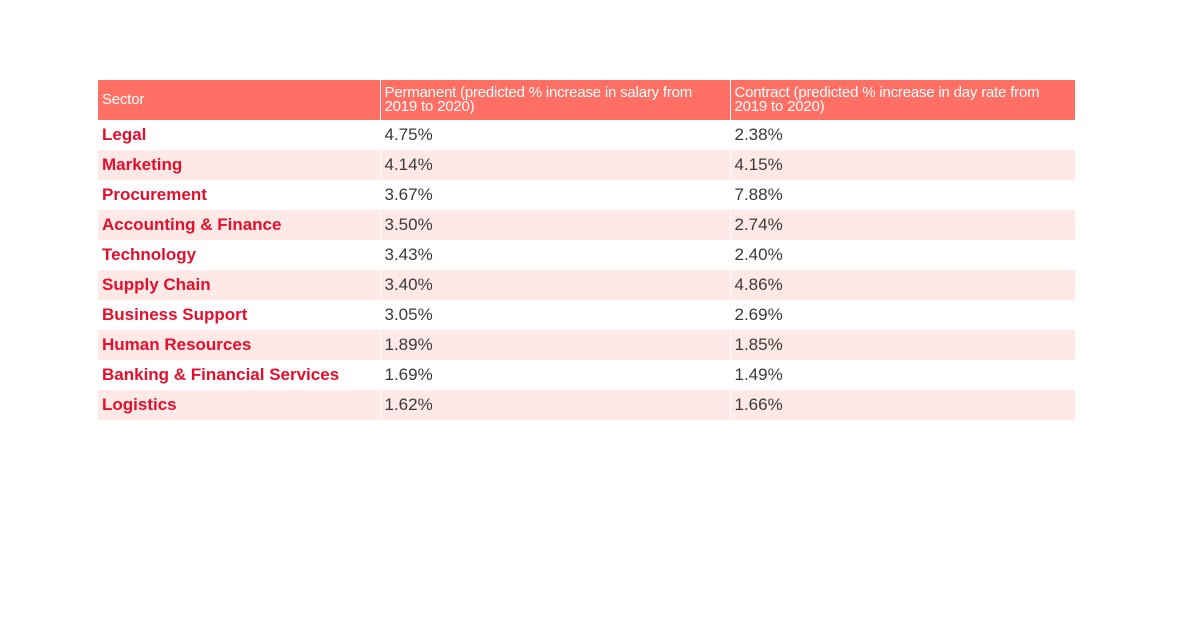 The width and height of the screenshot is (1200, 628). What do you see at coordinates (554, 225) in the screenshot?
I see `permanent-cell: 3.50%` at bounding box center [554, 225].